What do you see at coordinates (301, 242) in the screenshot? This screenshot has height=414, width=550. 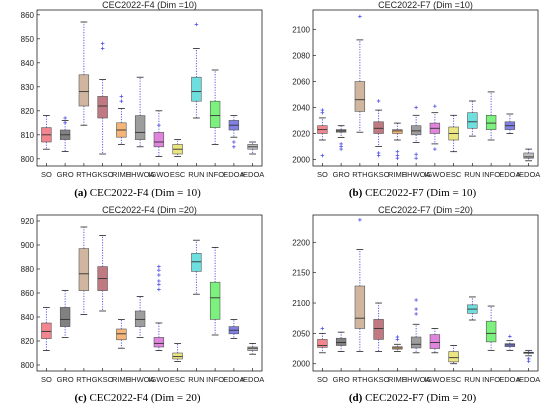 I see `y-tick-label: 2200` at bounding box center [301, 242].